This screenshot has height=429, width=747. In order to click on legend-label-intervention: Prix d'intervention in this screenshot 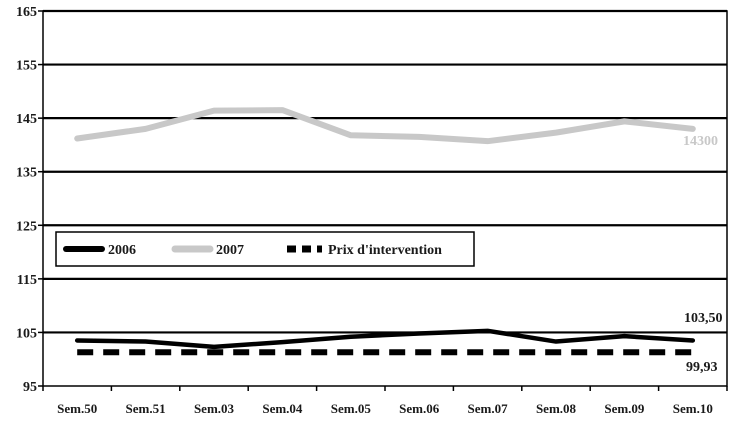, I will do `click(385, 250)`.